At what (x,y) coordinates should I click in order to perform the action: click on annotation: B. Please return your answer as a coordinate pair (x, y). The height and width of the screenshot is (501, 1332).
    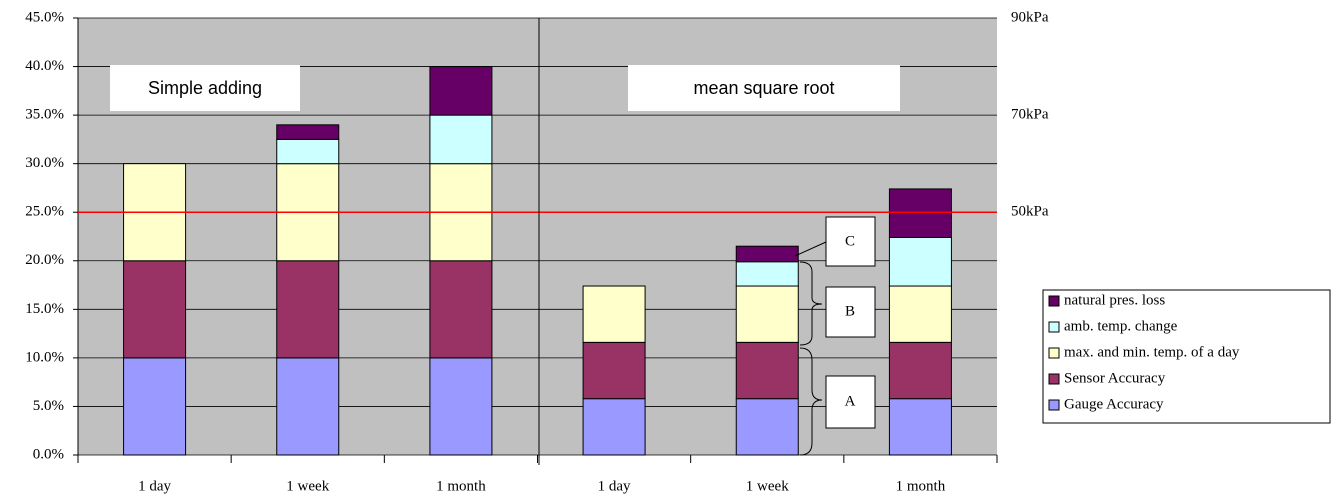
    Looking at the image, I should click on (850, 311).